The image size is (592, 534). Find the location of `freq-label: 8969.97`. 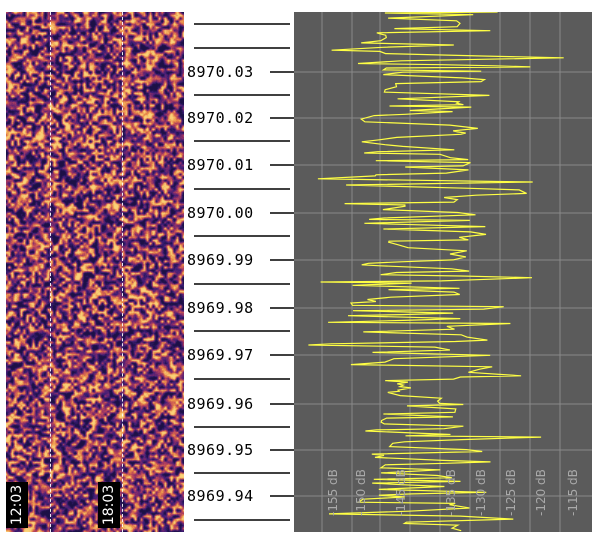

freq-label: 8969.97 is located at coordinates (220, 355).